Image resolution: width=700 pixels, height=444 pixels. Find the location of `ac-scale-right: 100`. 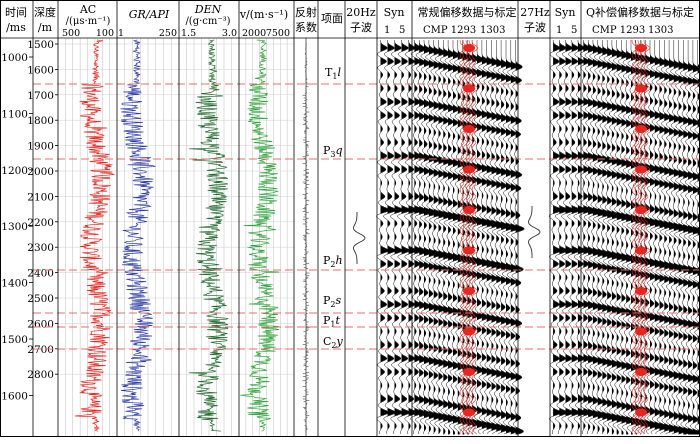

ac-scale-right: 100 is located at coordinates (105, 33).